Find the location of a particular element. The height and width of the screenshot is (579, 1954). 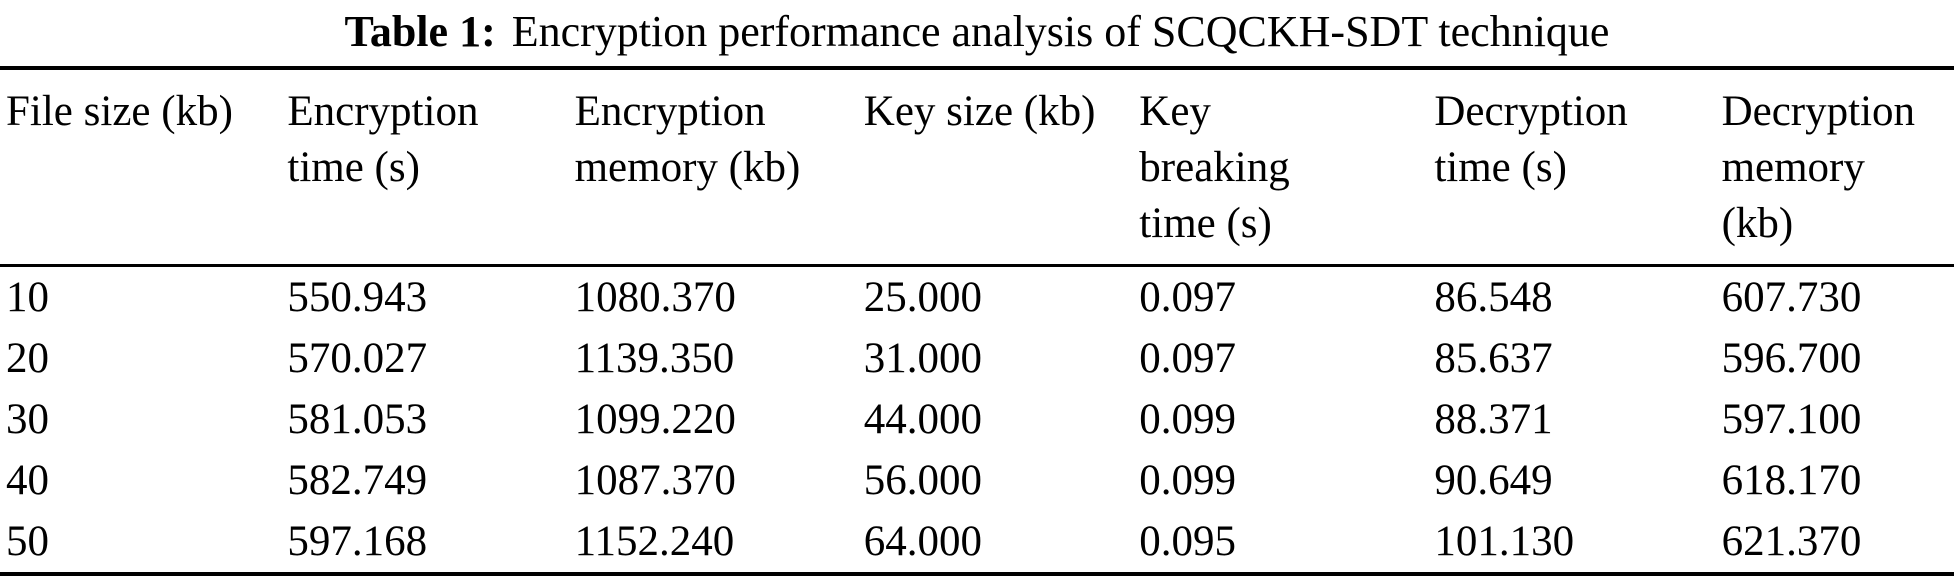

table-cell: 64.000 is located at coordinates (923, 541).